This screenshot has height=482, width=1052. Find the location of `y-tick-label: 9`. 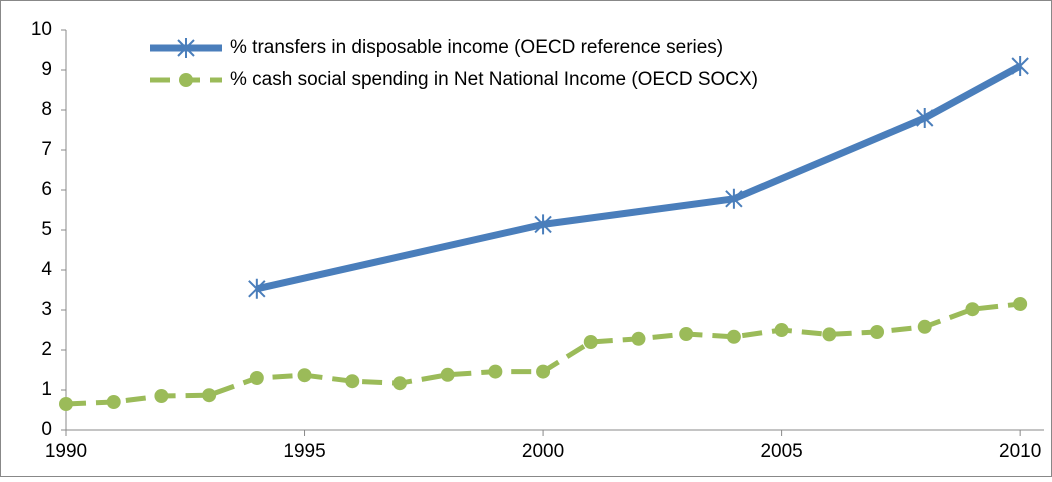

y-tick-label: 9 is located at coordinates (46, 69).